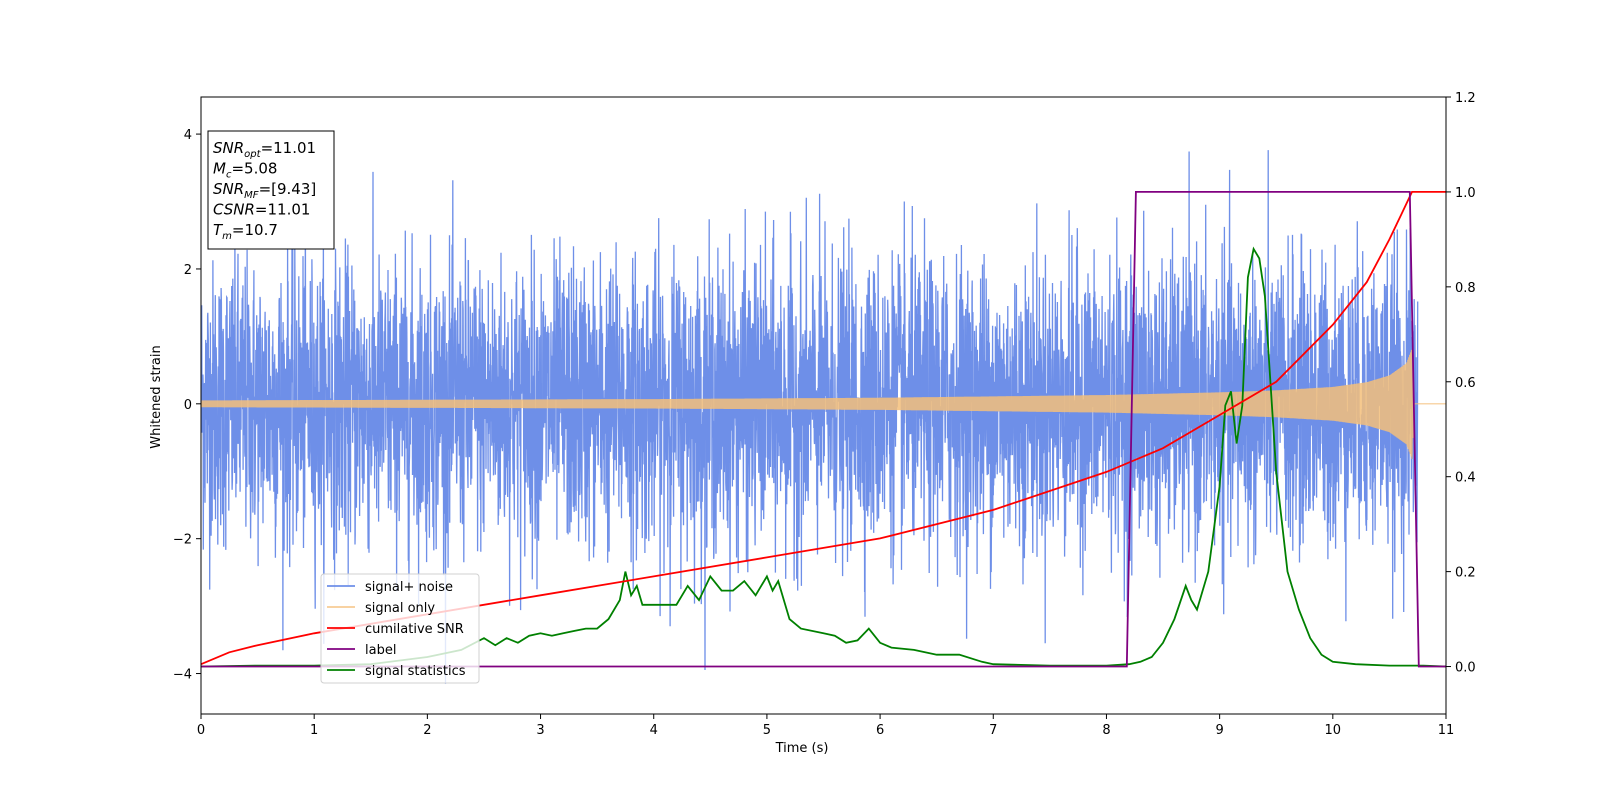 This screenshot has width=1600, height=800. What do you see at coordinates (1446, 730) in the screenshot?
I see `x-tick-label: 11` at bounding box center [1446, 730].